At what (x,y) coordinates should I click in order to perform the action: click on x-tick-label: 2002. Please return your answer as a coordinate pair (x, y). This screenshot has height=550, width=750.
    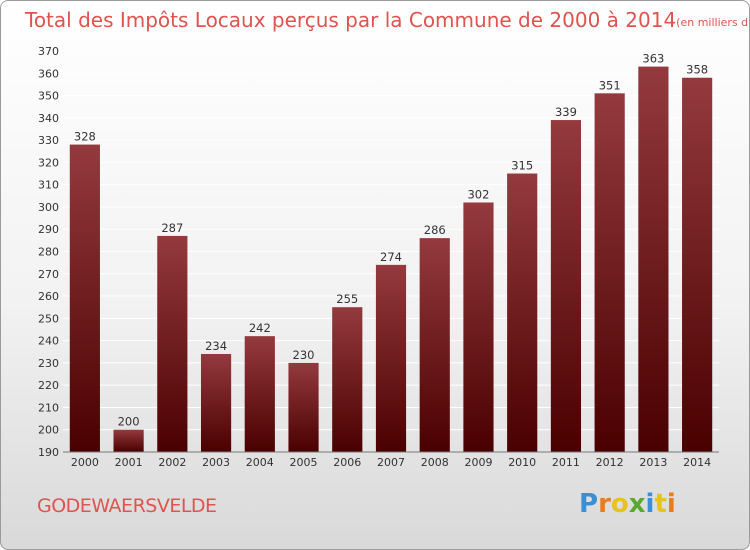
    Looking at the image, I should click on (172, 462).